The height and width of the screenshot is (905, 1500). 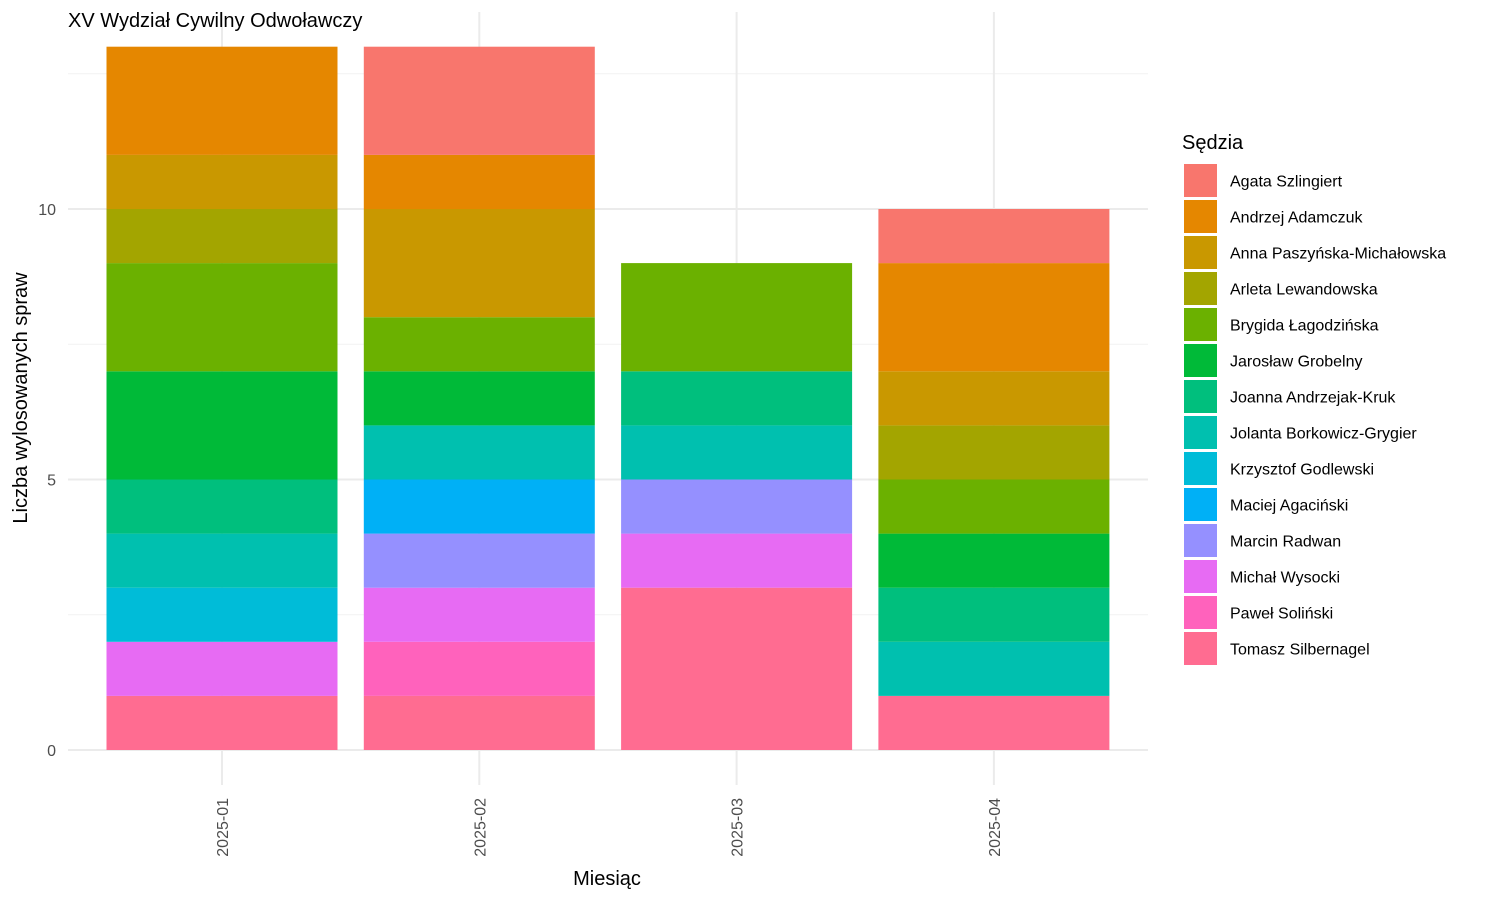 I want to click on legend-label: Jarosław Grobelny, so click(x=1296, y=362).